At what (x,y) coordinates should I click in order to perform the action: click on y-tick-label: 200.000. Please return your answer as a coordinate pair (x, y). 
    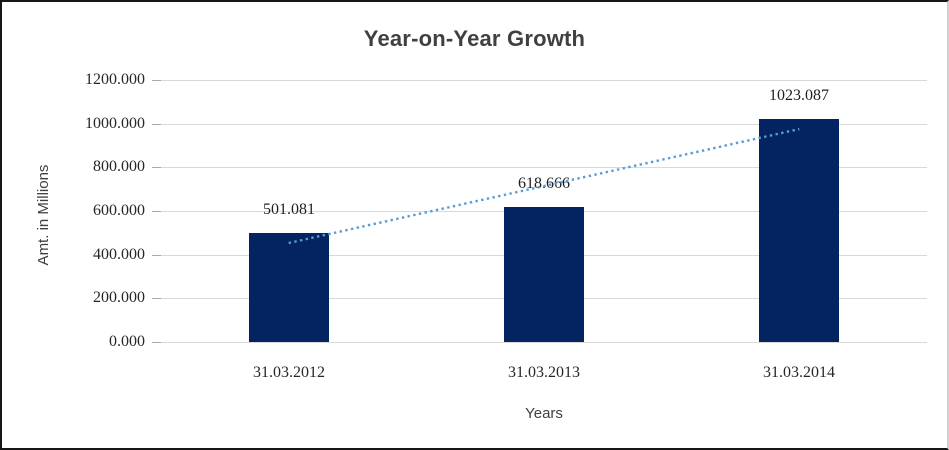
    Looking at the image, I should click on (119, 297).